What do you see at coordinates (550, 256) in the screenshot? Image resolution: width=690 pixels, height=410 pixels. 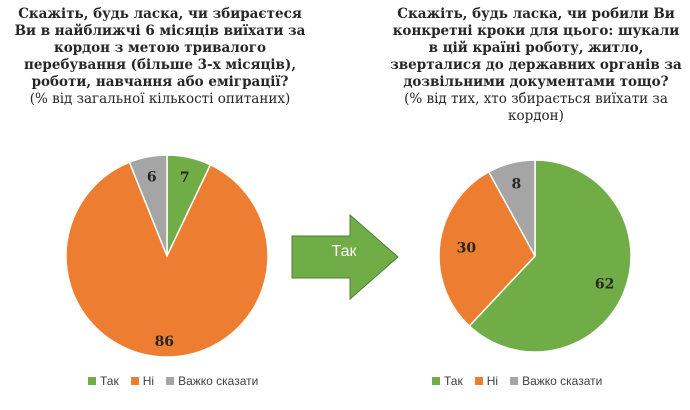 I see `right-pie-slice-yes` at bounding box center [550, 256].